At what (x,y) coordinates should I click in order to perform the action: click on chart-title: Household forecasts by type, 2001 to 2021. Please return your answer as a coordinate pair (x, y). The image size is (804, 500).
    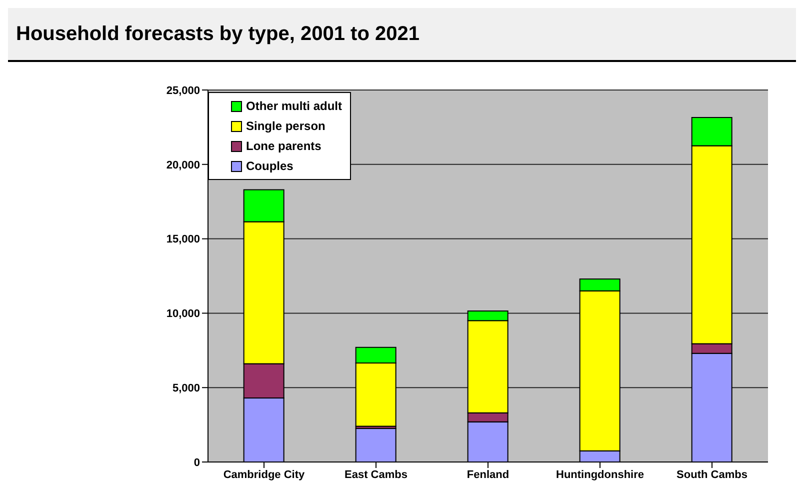
    Looking at the image, I should click on (402, 35).